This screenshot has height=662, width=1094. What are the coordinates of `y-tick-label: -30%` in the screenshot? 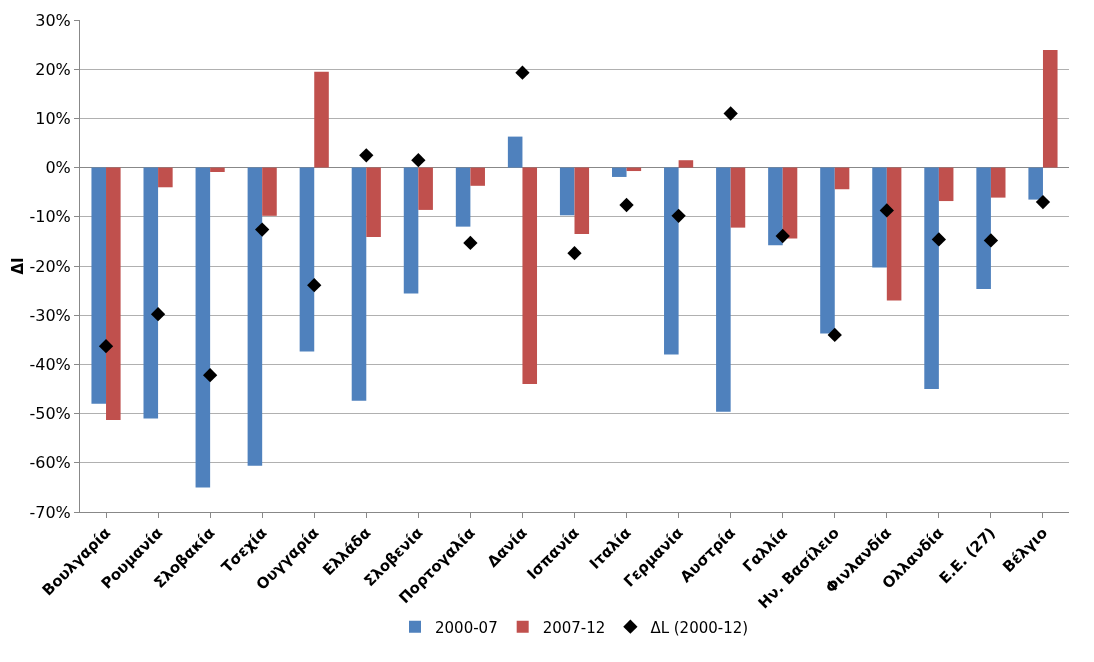 It's located at (50, 315).